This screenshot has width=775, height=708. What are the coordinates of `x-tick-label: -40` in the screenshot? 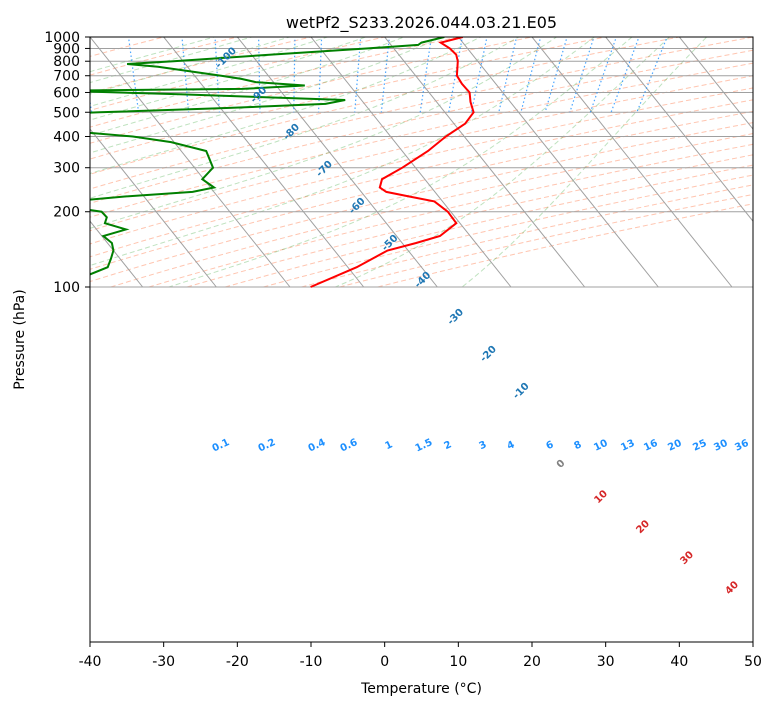 It's located at (90, 662).